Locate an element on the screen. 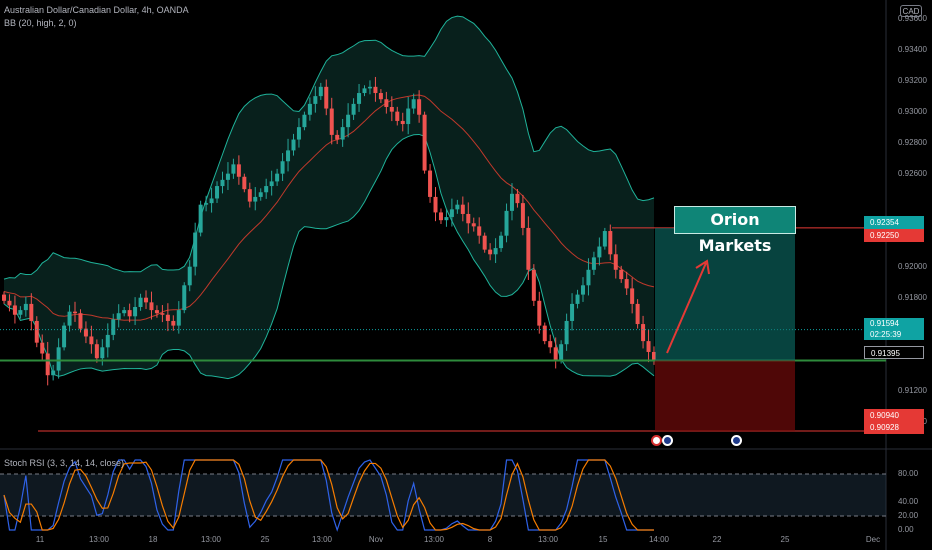  entry-price-label: 0.91395 is located at coordinates (894, 352).